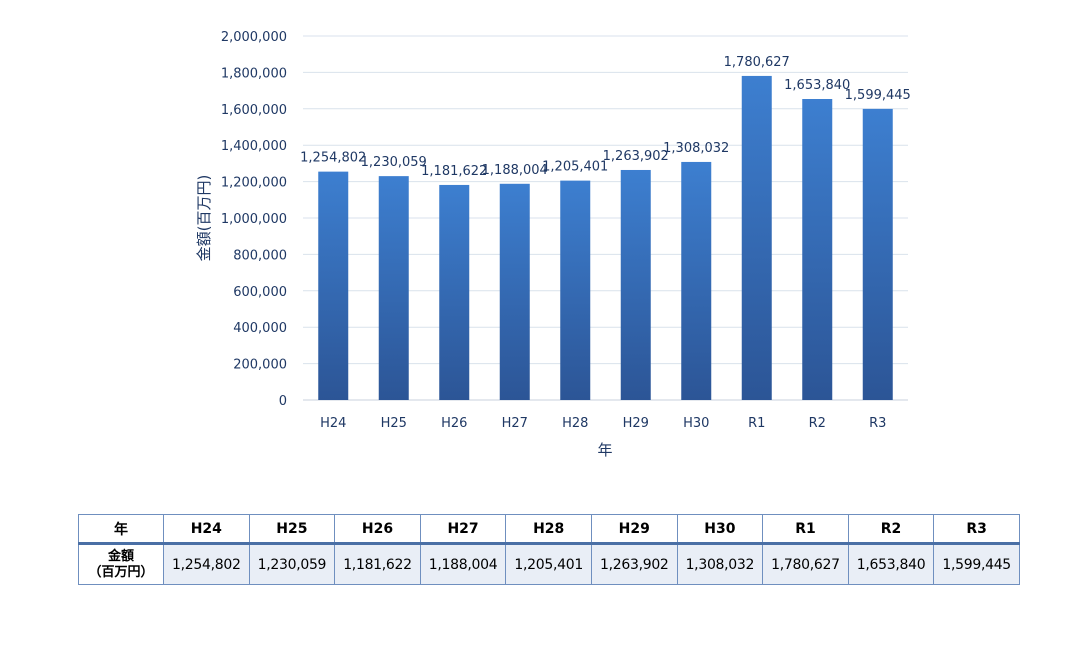  What do you see at coordinates (634, 529) in the screenshot?
I see `table-col-header: H29` at bounding box center [634, 529].